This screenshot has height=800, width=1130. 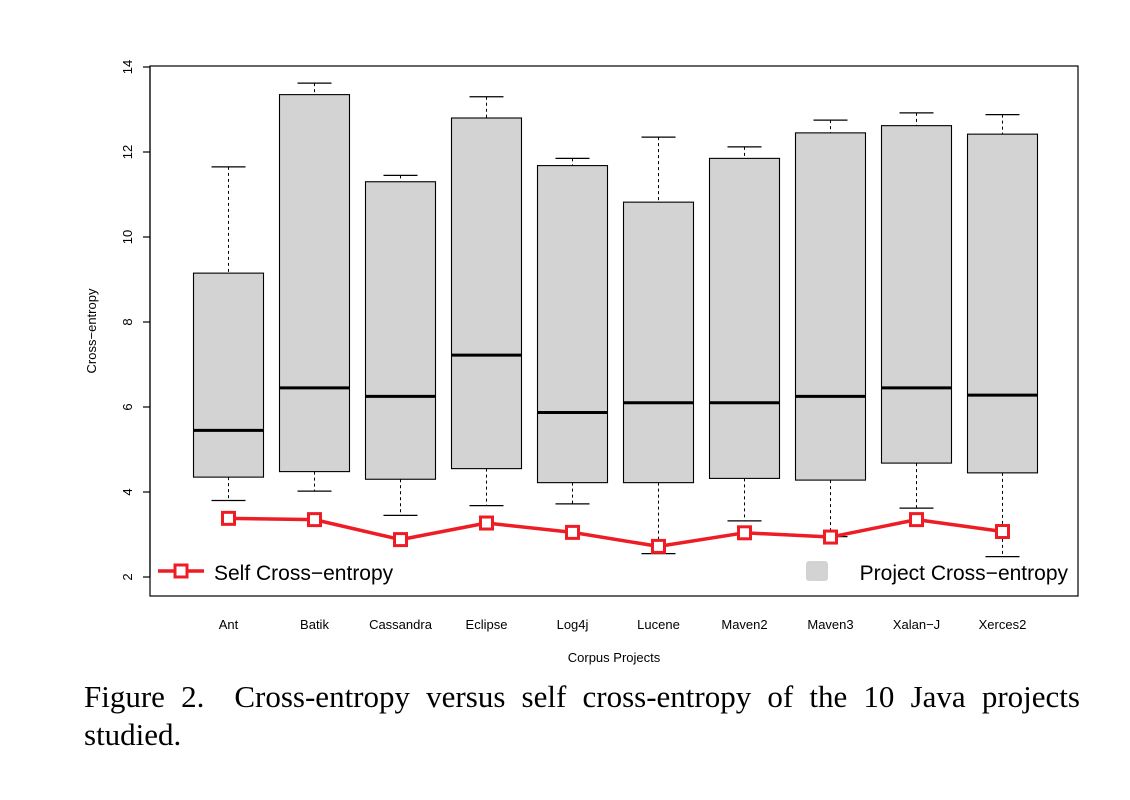 What do you see at coordinates (127, 406) in the screenshot?
I see `y-tick-label: 6` at bounding box center [127, 406].